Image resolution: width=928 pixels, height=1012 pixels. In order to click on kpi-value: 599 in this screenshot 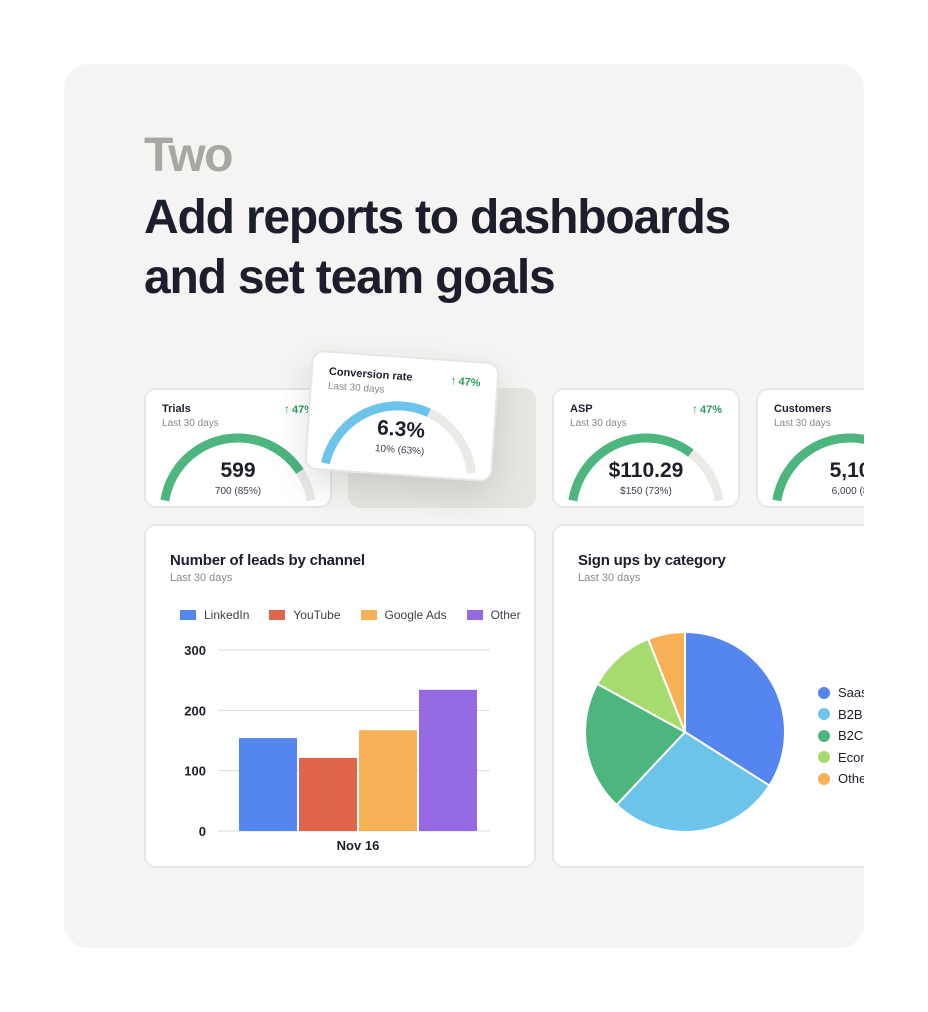, I will do `click(238, 470)`.